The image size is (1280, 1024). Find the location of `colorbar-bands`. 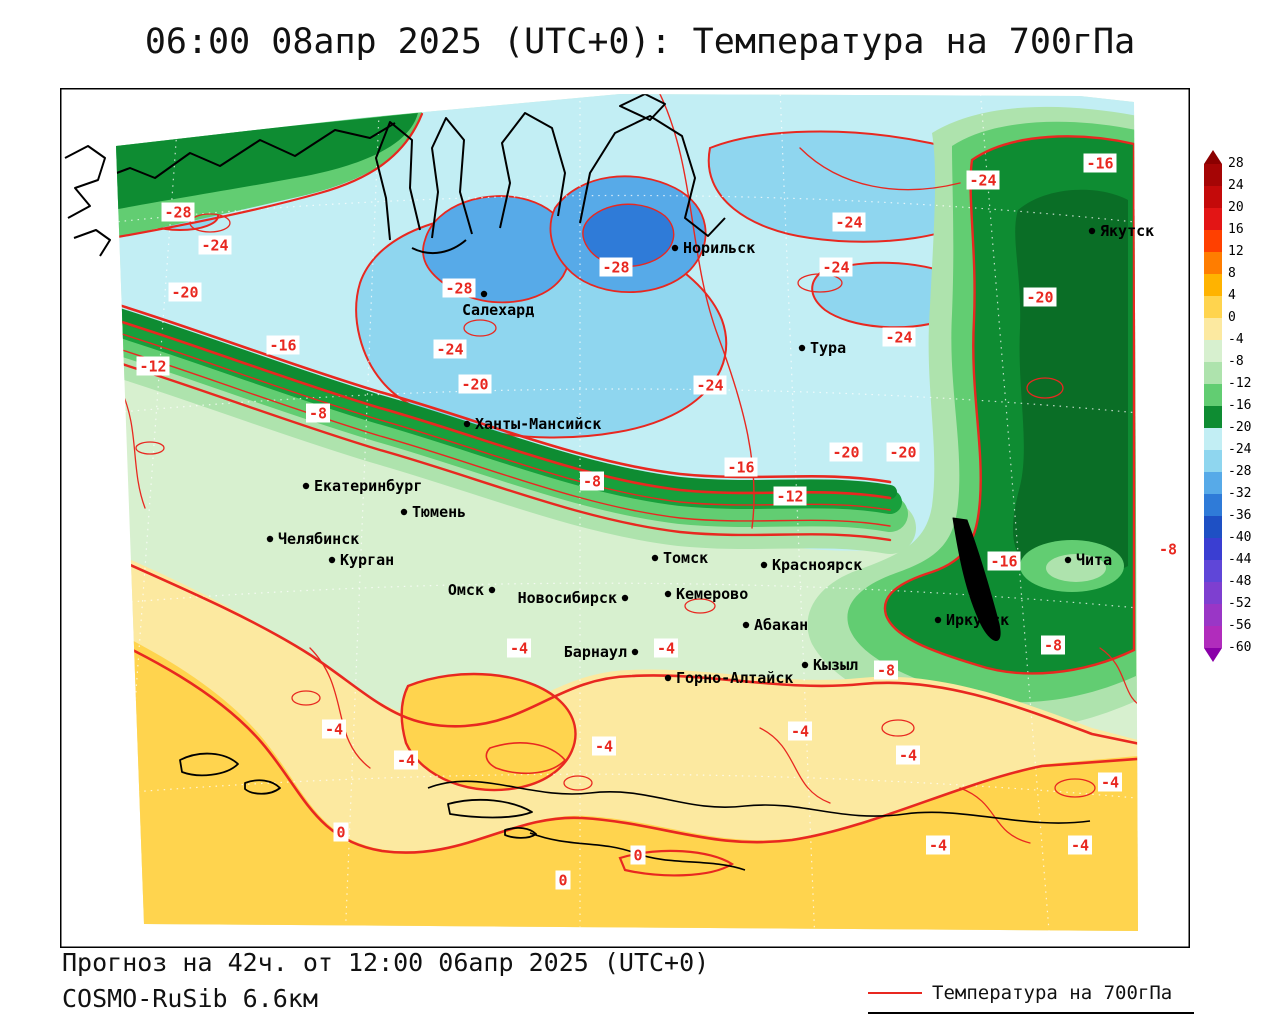

colorbar-bands is located at coordinates (1213, 406).